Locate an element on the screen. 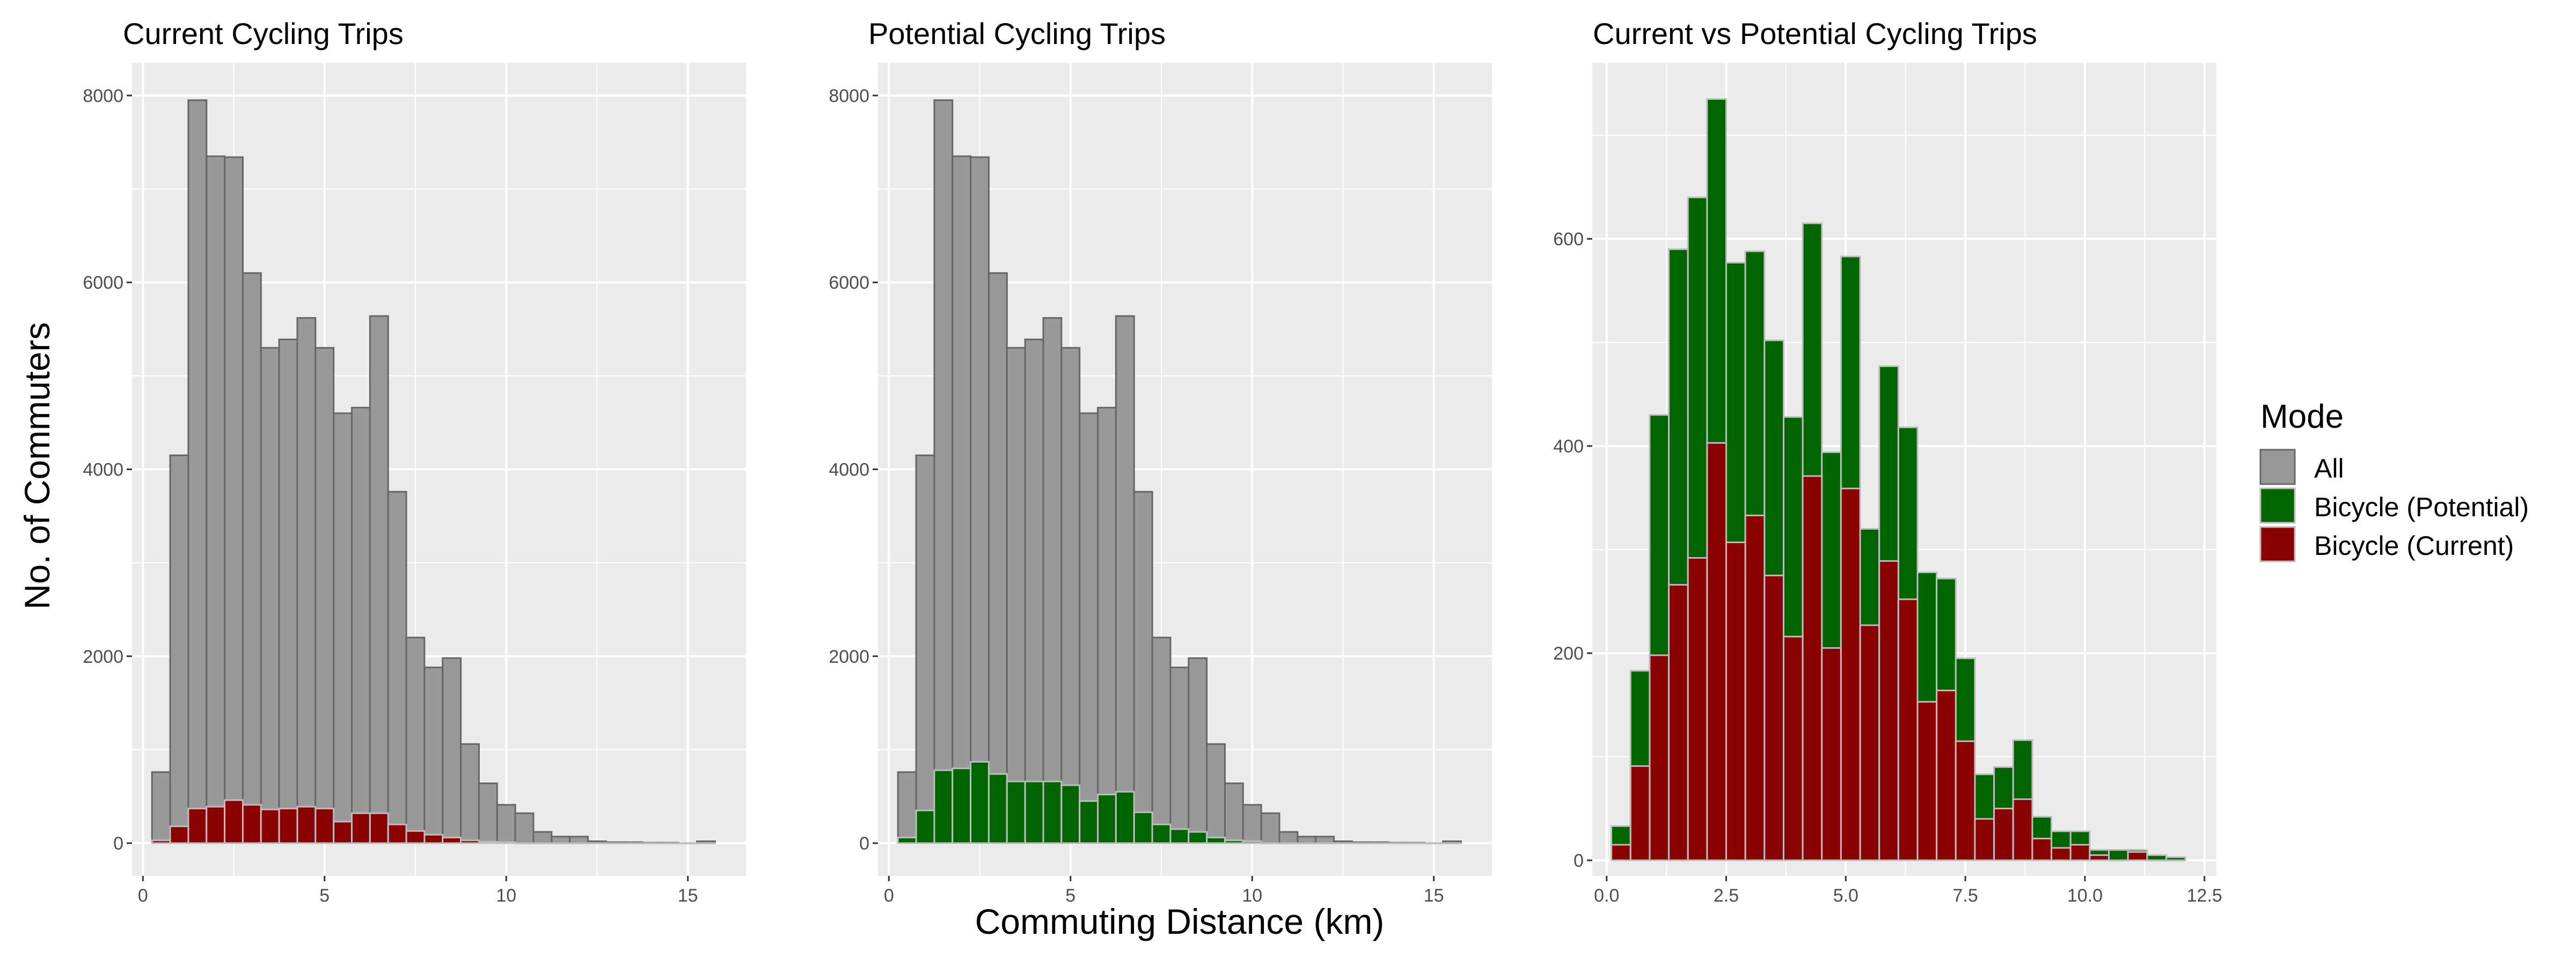 Image resolution: width=2576 pixels, height=966 pixels. x-tick-label: 0.0 is located at coordinates (1606, 895).